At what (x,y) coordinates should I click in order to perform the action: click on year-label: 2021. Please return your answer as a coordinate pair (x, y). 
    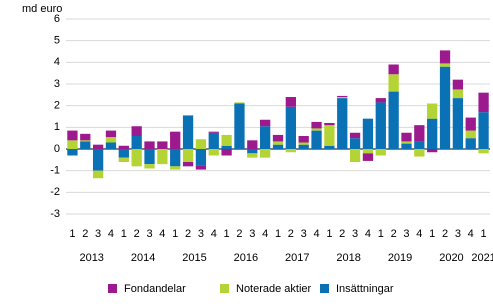
    Looking at the image, I should click on (482, 258).